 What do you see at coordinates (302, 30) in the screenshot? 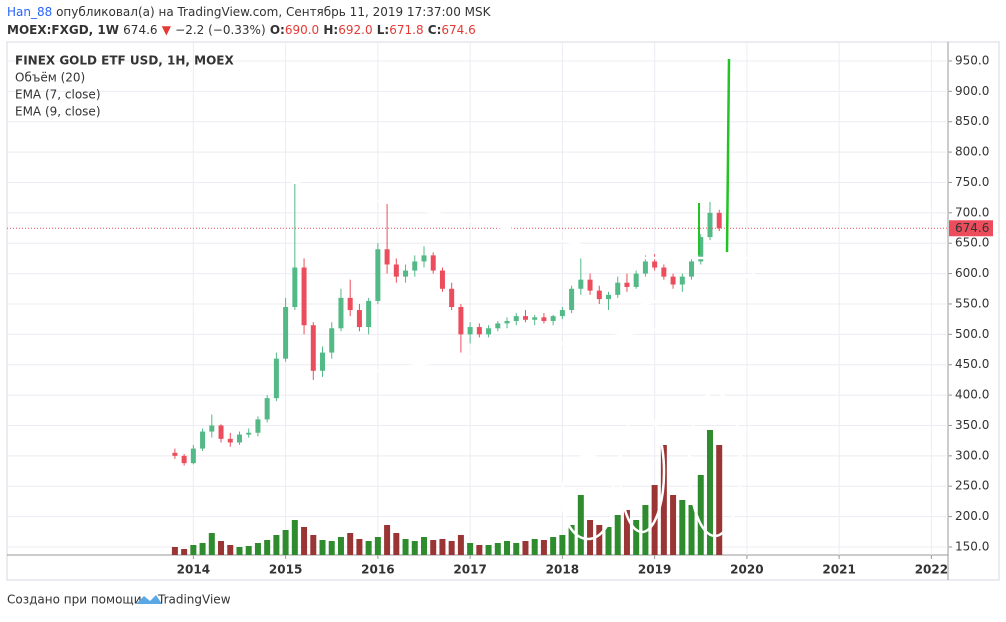
I see `o-value: 690.0` at bounding box center [302, 30].